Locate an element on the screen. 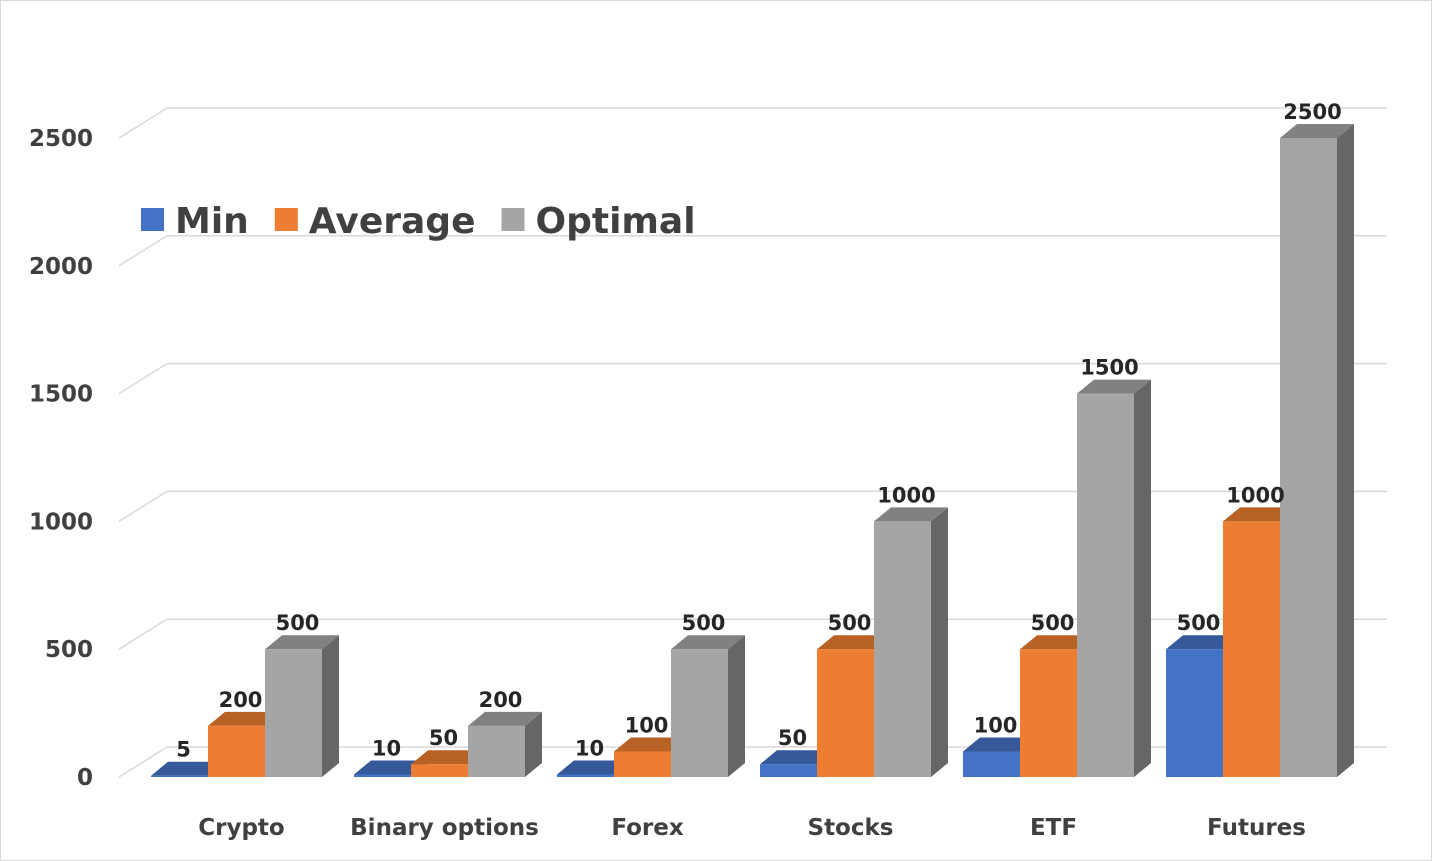 This screenshot has height=861, width=1432. y-tick-label: 1500 is located at coordinates (61, 395).